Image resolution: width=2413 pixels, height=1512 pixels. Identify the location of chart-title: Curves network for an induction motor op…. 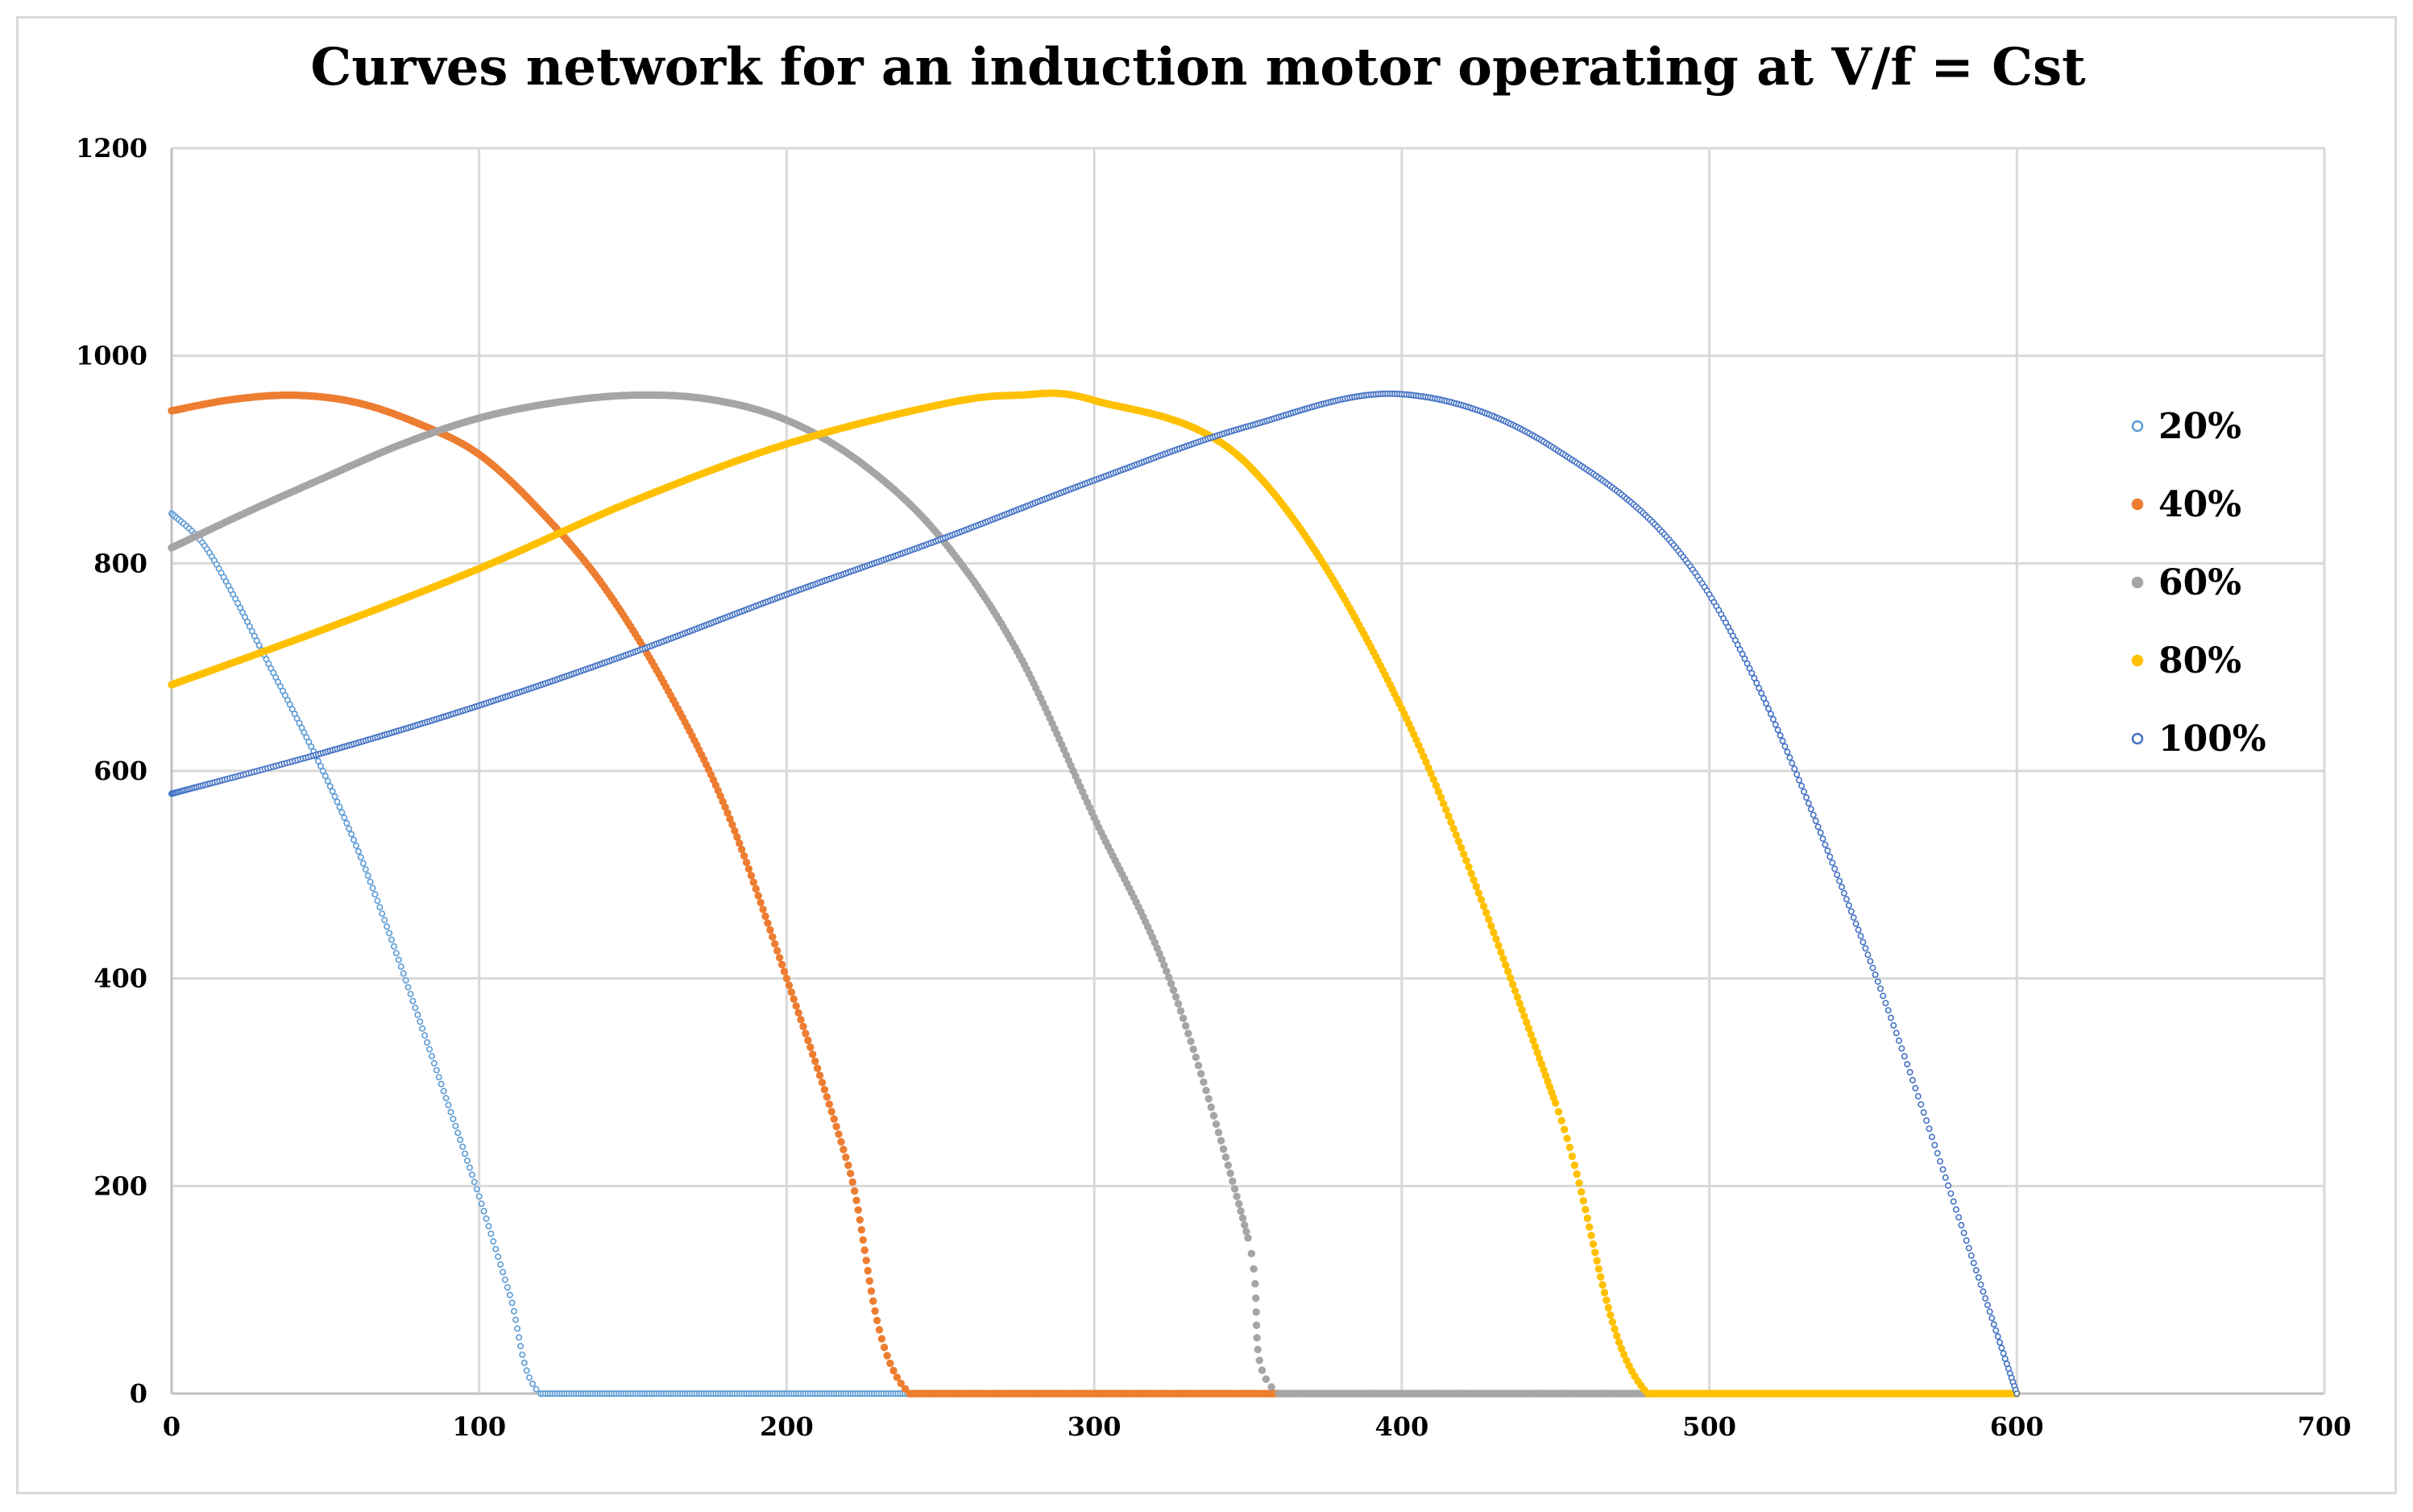
(1198, 67).